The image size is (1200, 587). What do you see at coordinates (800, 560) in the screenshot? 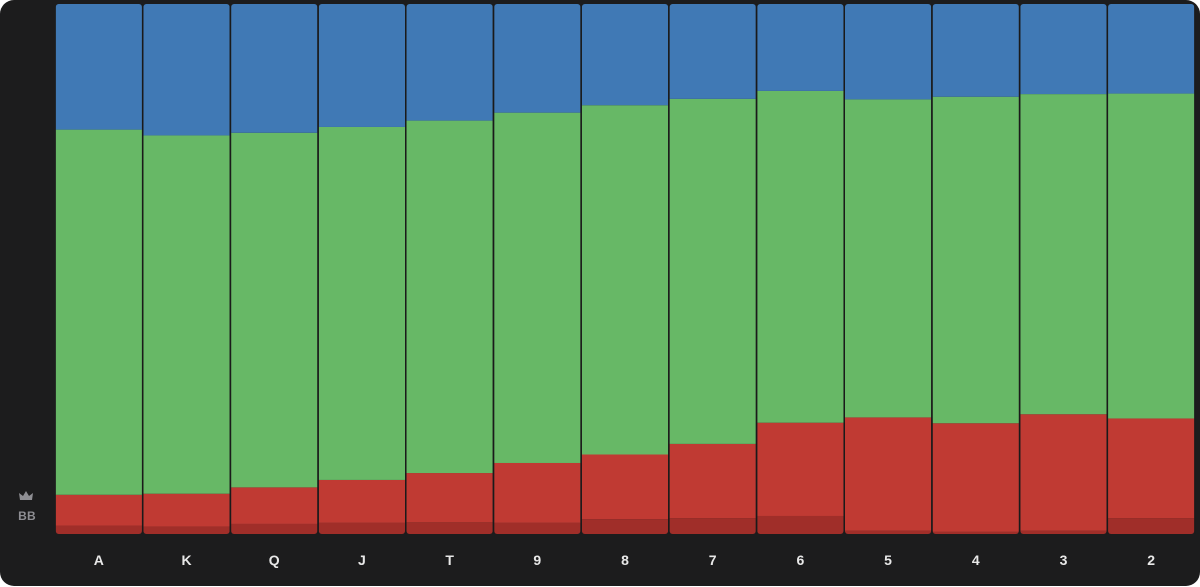
I see `x-tick-label-6: 6` at bounding box center [800, 560].